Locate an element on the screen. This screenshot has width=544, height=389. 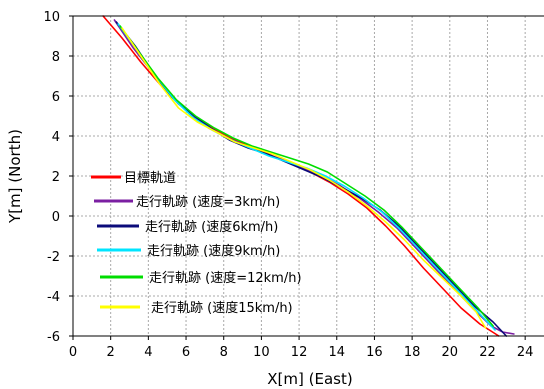
x-tick-label: 20 is located at coordinates (450, 352).